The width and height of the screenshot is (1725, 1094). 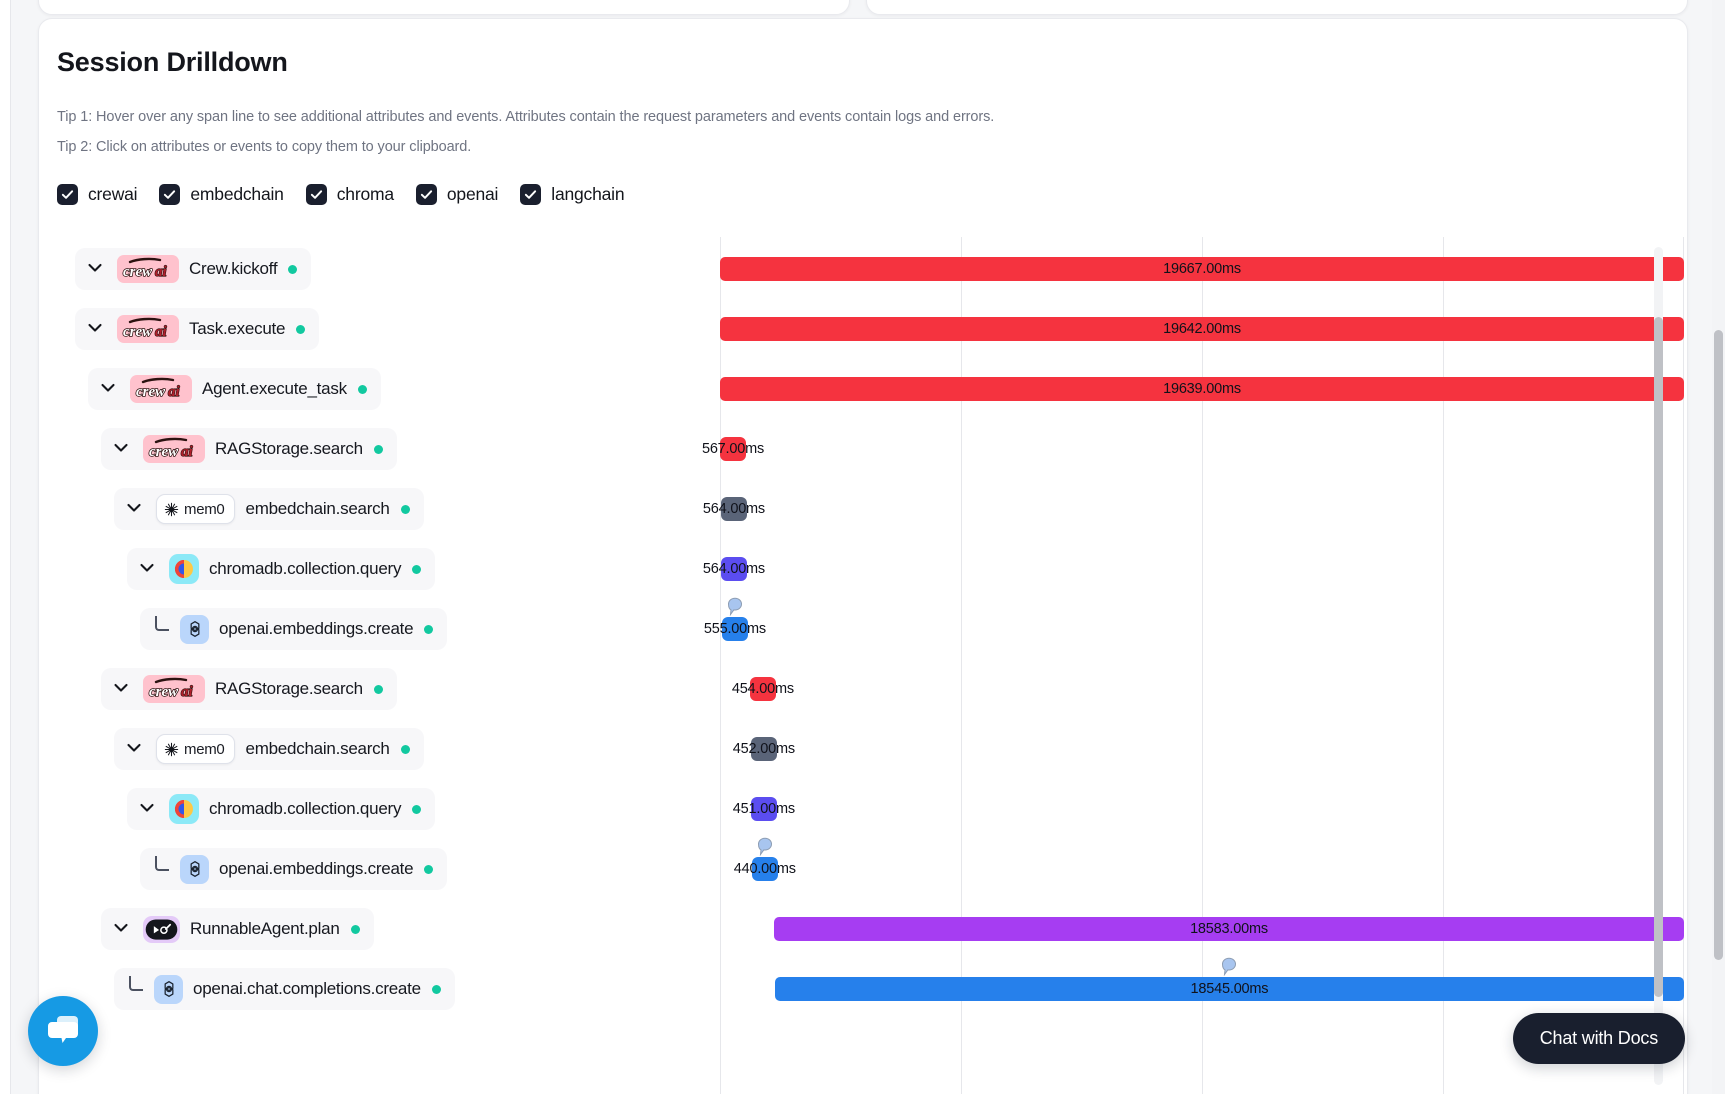 I want to click on trace-scrollbar-track, so click(x=1658, y=666).